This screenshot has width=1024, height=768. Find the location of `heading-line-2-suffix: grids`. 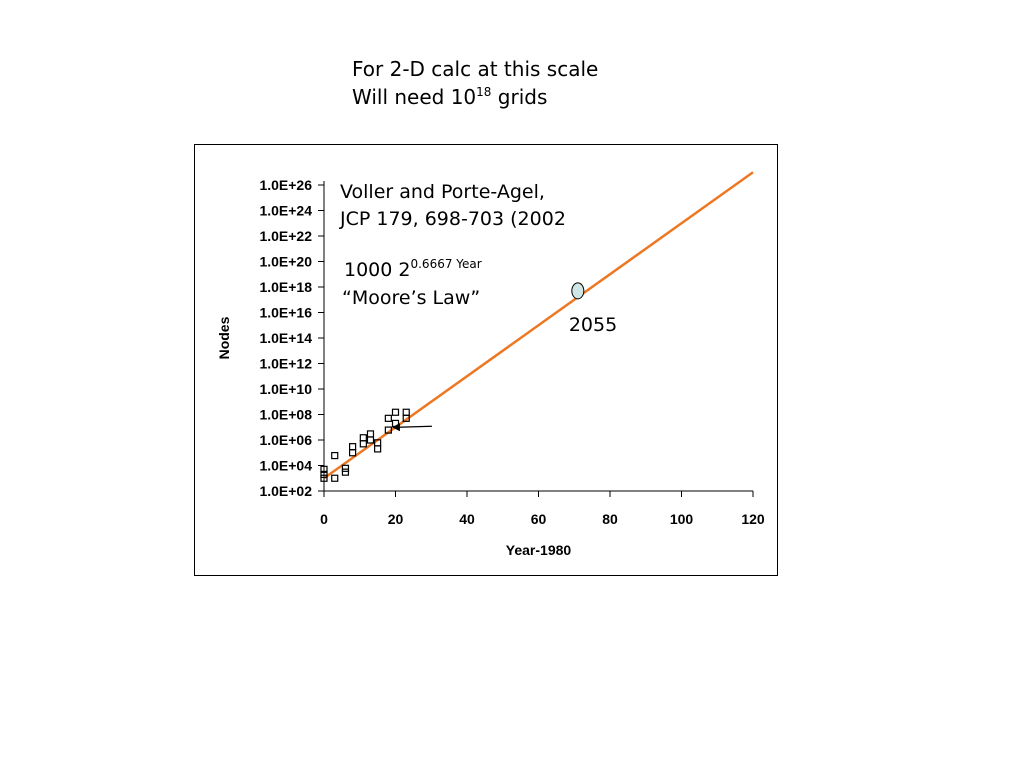

heading-line-2-suffix: grids is located at coordinates (519, 97).